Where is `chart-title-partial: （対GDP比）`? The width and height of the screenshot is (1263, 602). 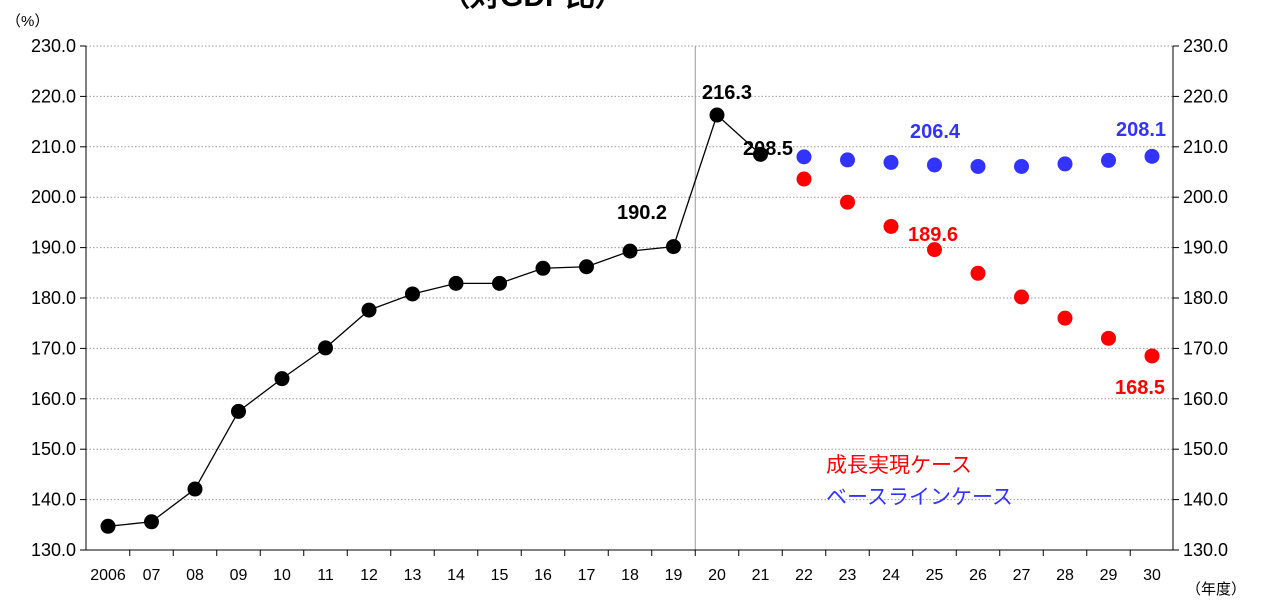
chart-title-partial: （対GDP比） is located at coordinates (532, 6).